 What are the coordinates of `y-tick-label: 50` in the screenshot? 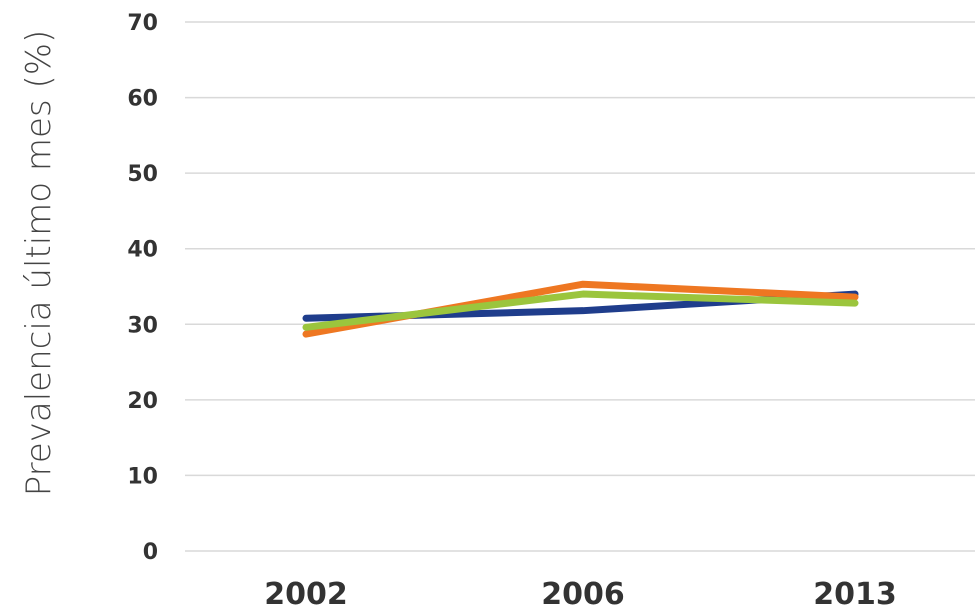 It's located at (142, 174).